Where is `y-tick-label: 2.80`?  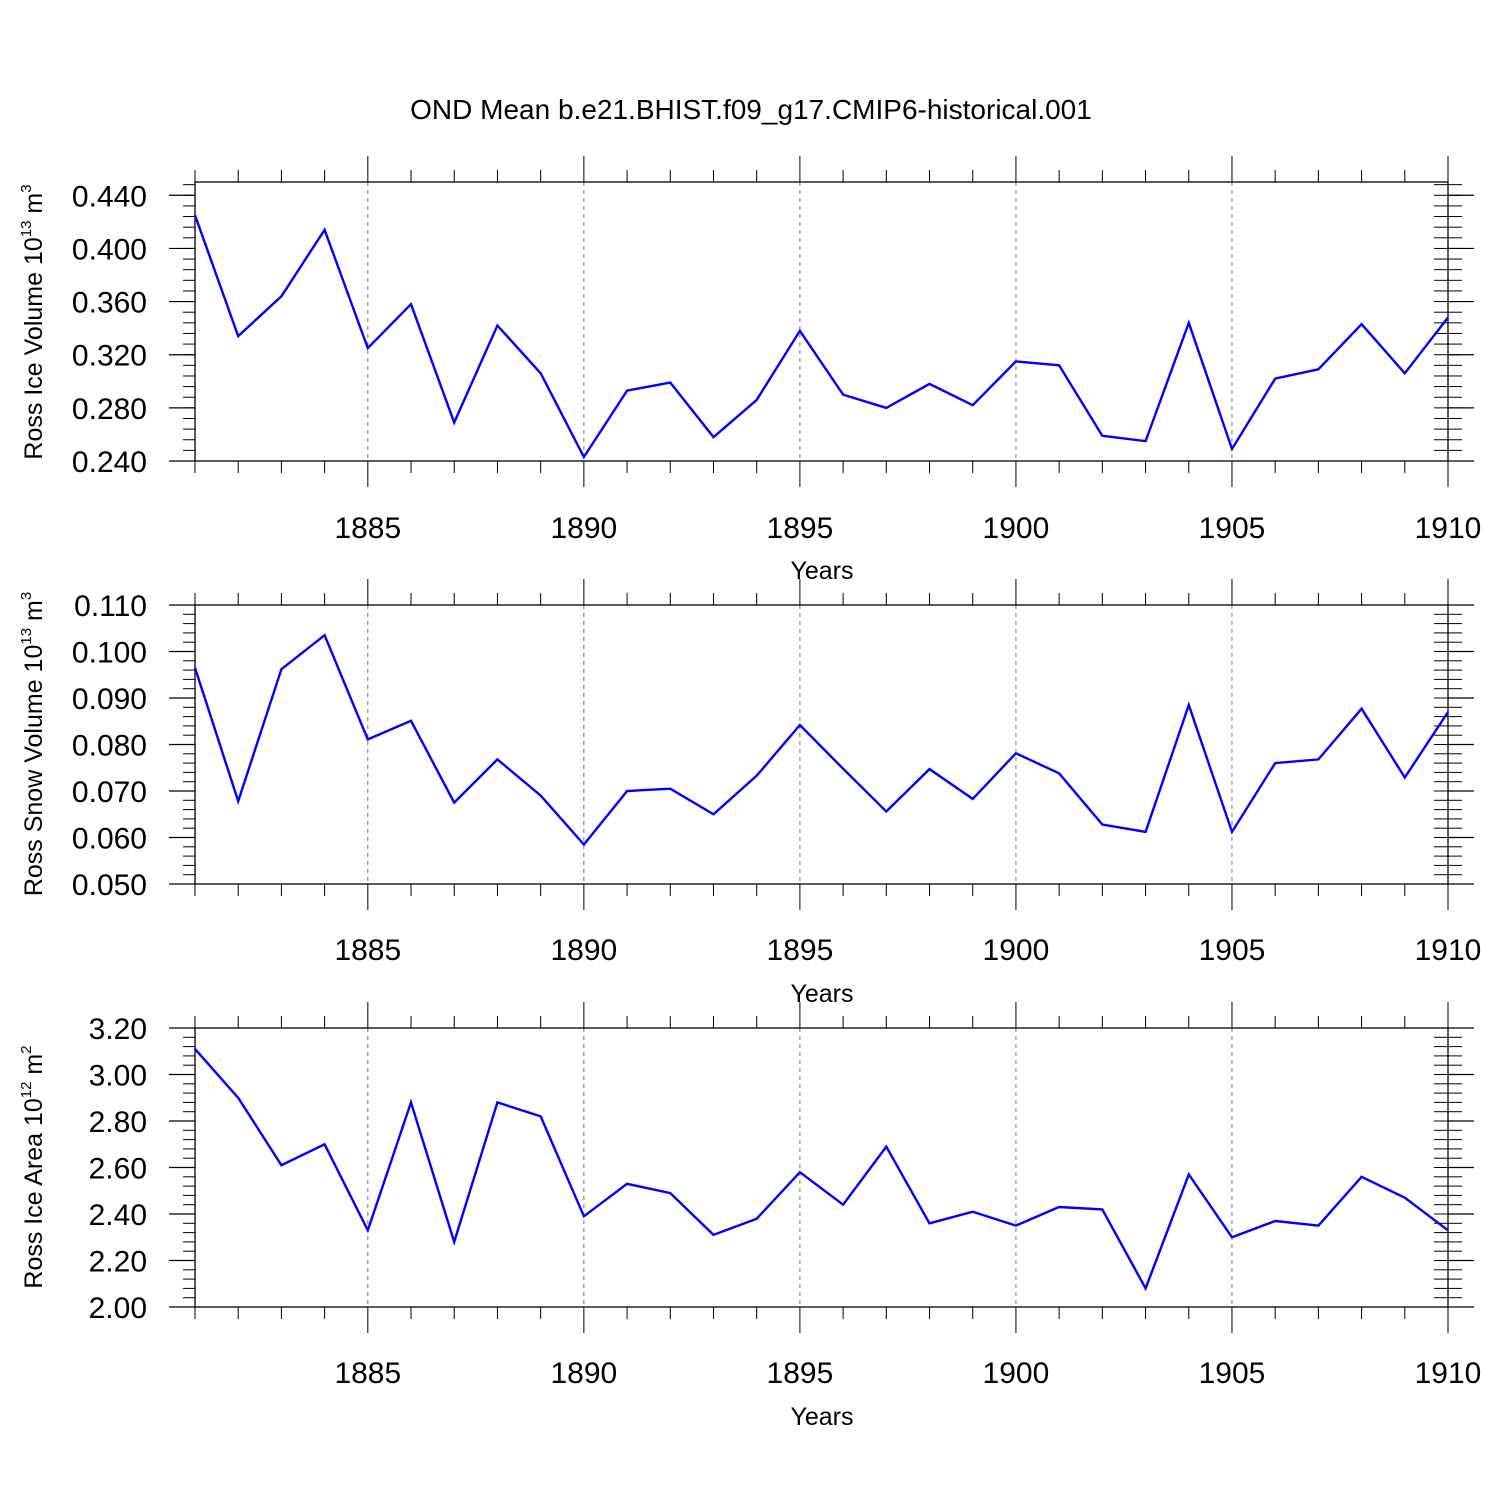 y-tick-label: 2.80 is located at coordinates (118, 1122).